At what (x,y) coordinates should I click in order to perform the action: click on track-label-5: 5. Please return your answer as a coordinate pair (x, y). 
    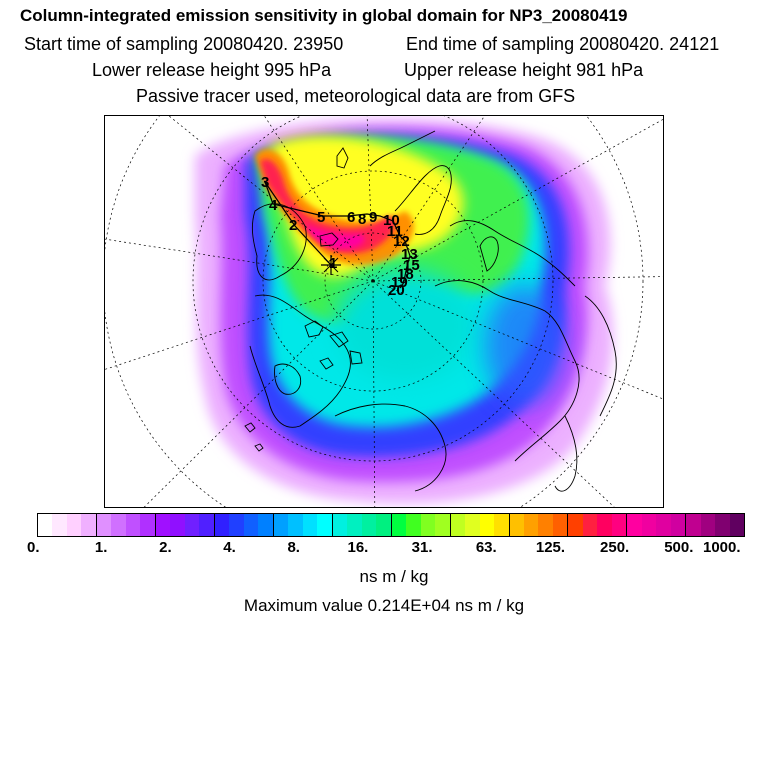
    Looking at the image, I should click on (321, 217).